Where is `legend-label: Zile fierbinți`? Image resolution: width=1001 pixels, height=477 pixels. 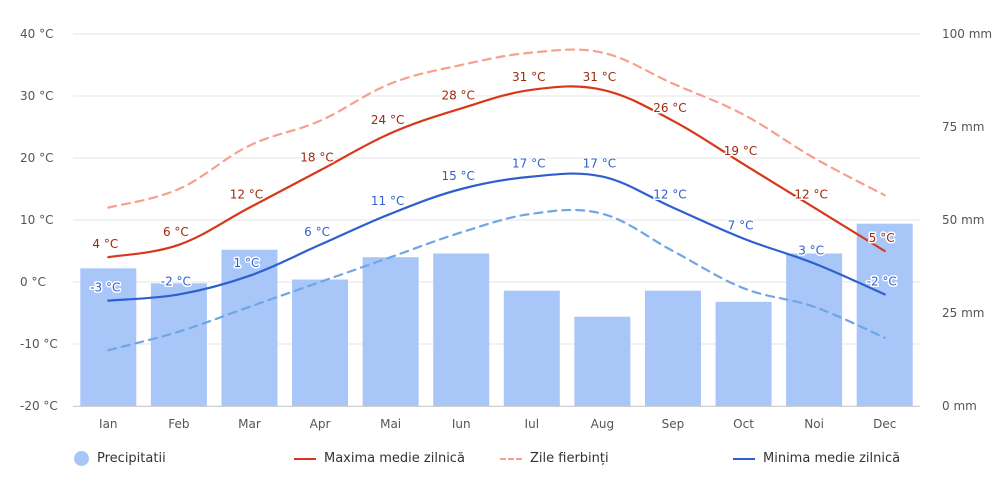
legend-label: Zile fierbinți is located at coordinates (569, 458).